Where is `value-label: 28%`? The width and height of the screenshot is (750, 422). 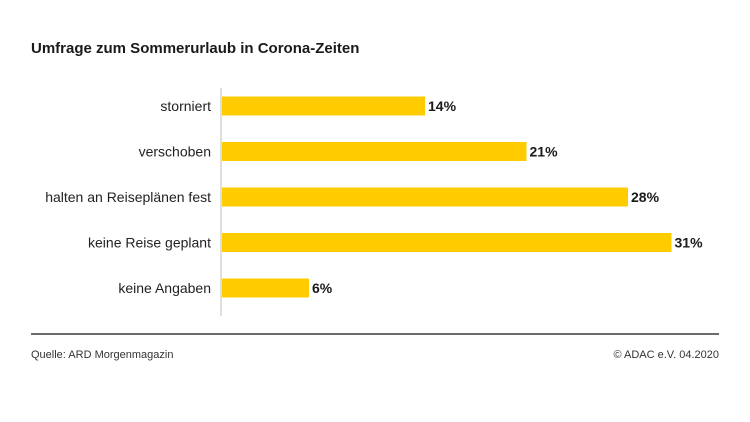
value-label: 28% is located at coordinates (645, 197).